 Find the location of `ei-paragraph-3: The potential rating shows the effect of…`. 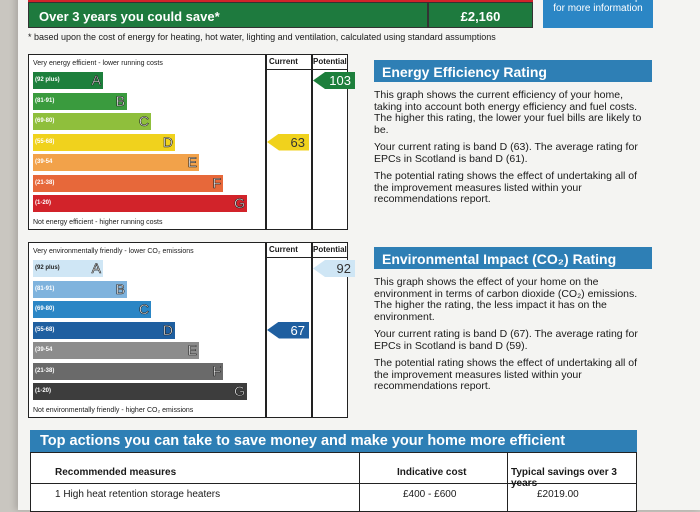

ei-paragraph-3: The potential rating shows the effect of… is located at coordinates (506, 374).